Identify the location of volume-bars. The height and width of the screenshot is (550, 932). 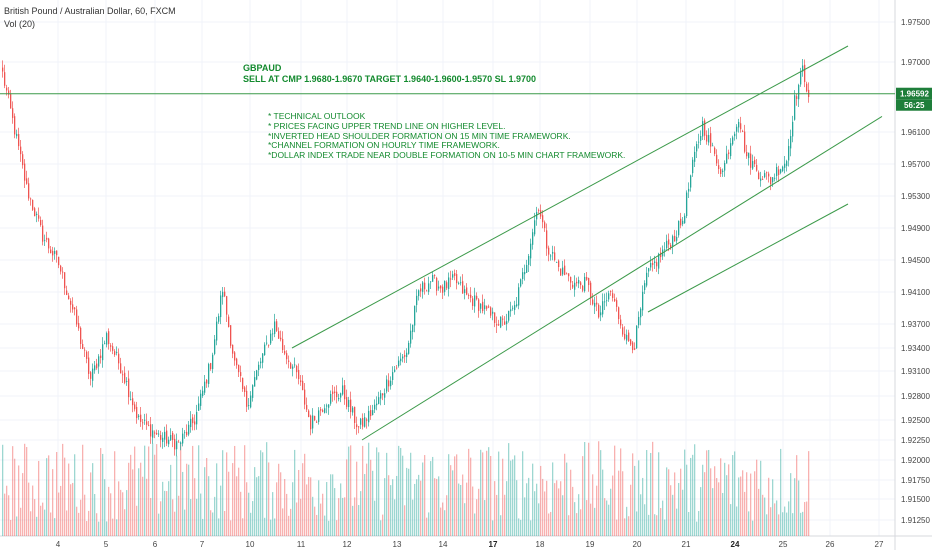
(406, 488).